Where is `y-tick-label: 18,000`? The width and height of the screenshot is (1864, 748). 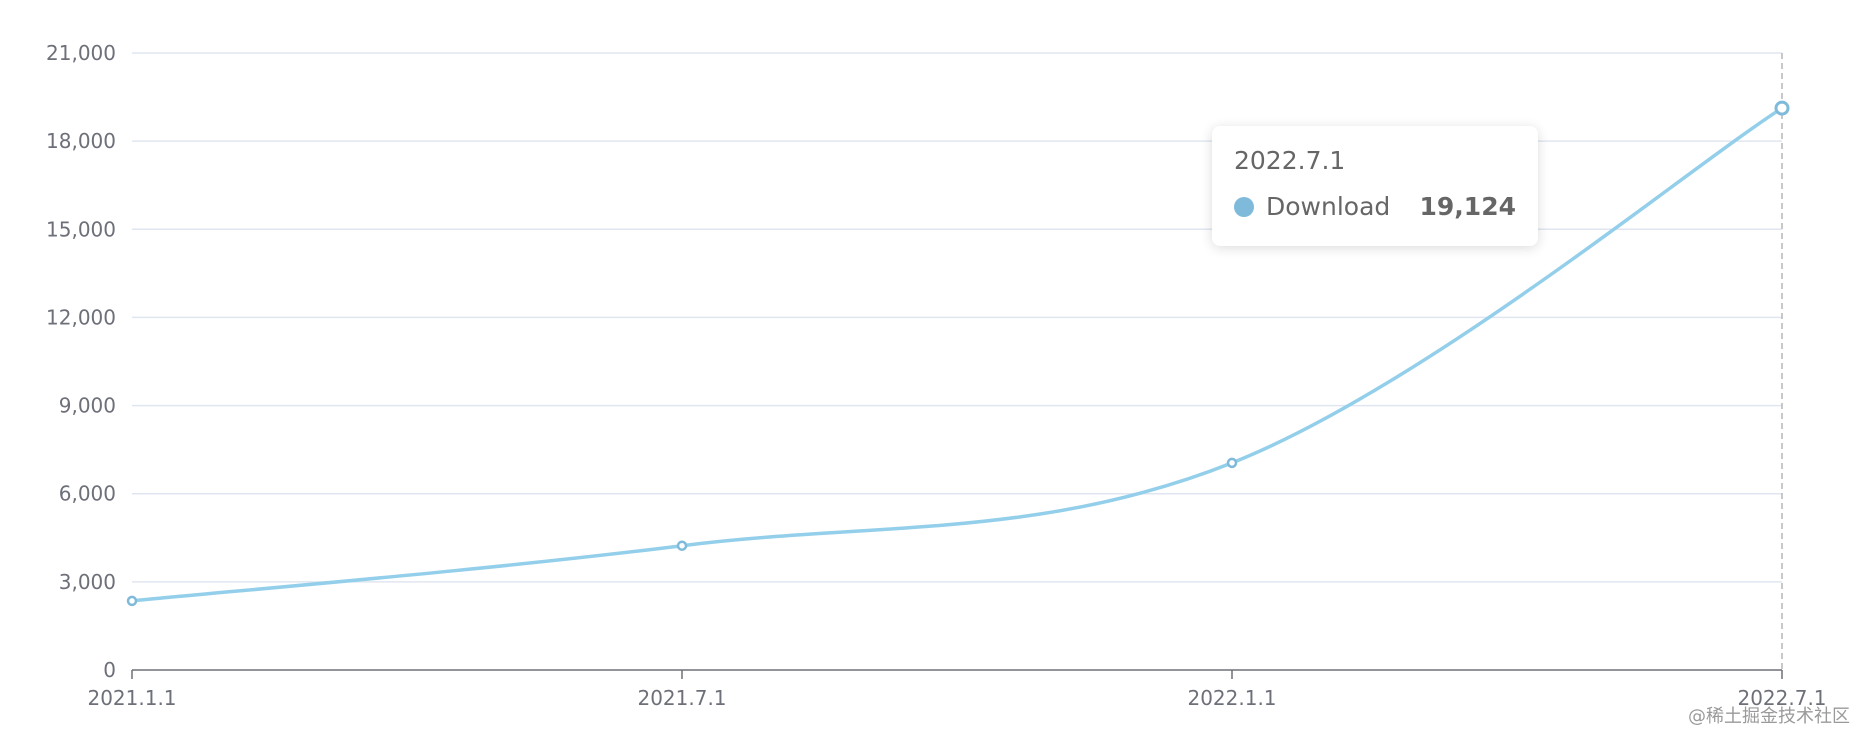
y-tick-label: 18,000 is located at coordinates (81, 141).